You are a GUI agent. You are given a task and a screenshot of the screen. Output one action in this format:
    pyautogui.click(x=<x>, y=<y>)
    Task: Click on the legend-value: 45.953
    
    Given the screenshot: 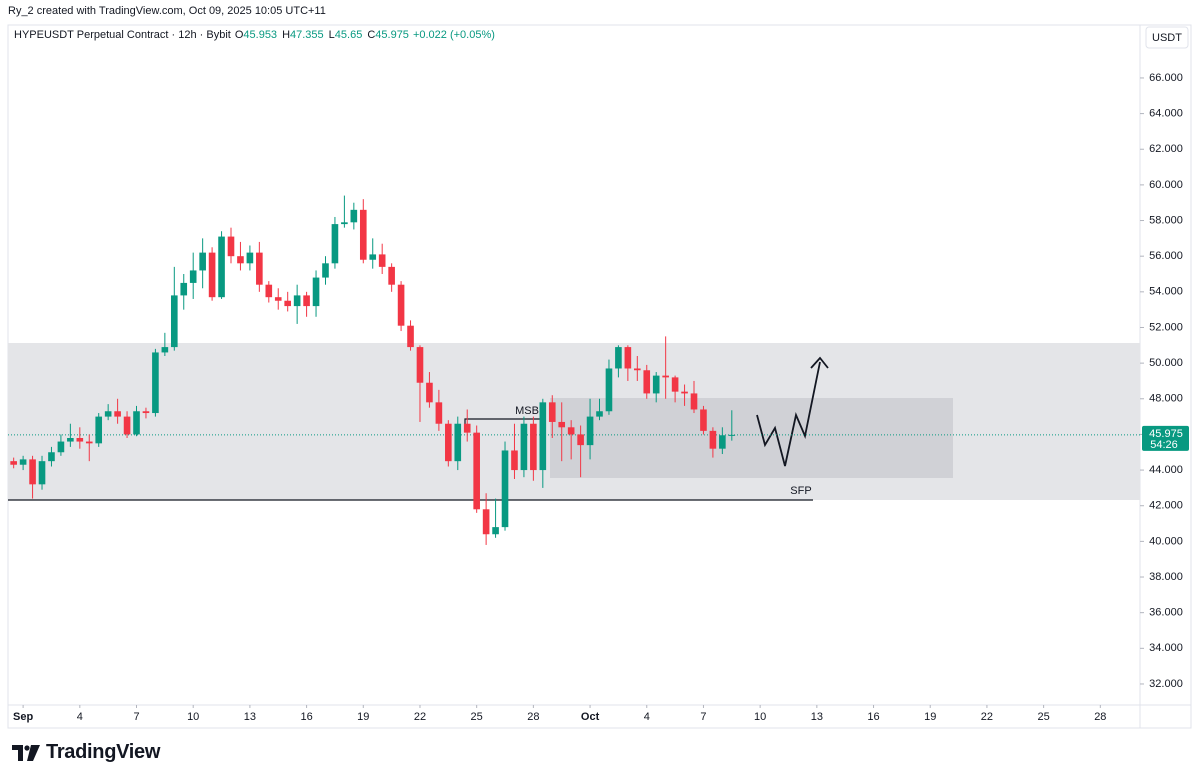 What is the action you would take?
    pyautogui.click(x=260, y=35)
    